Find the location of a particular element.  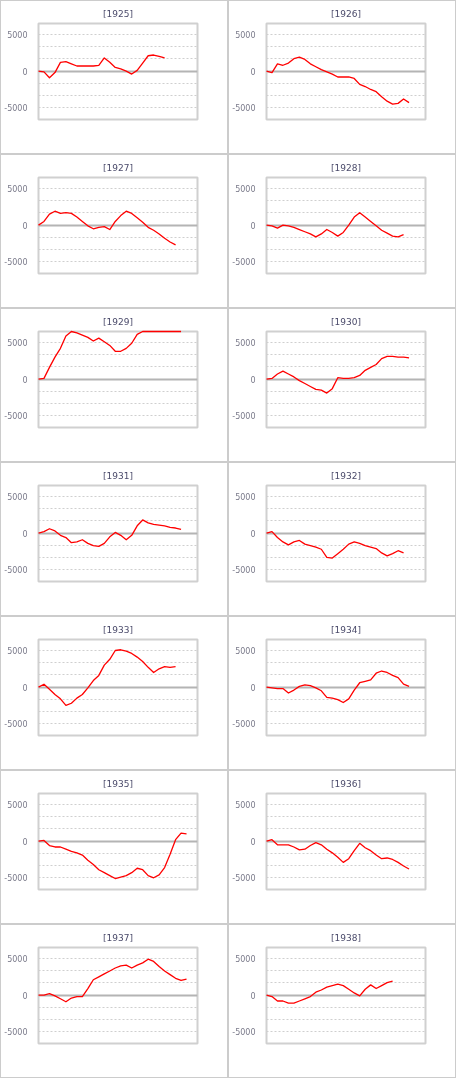

chart-title: [1928] is located at coordinates (346, 167).